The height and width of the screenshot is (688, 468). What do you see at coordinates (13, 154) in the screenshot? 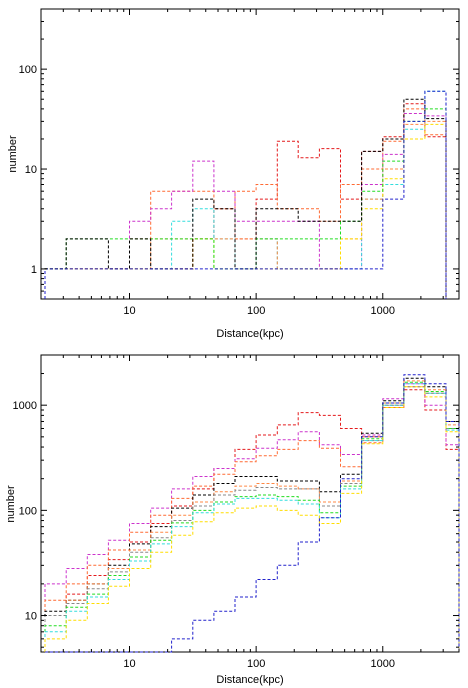
I see `top-y-axis-label: number` at bounding box center [13, 154].